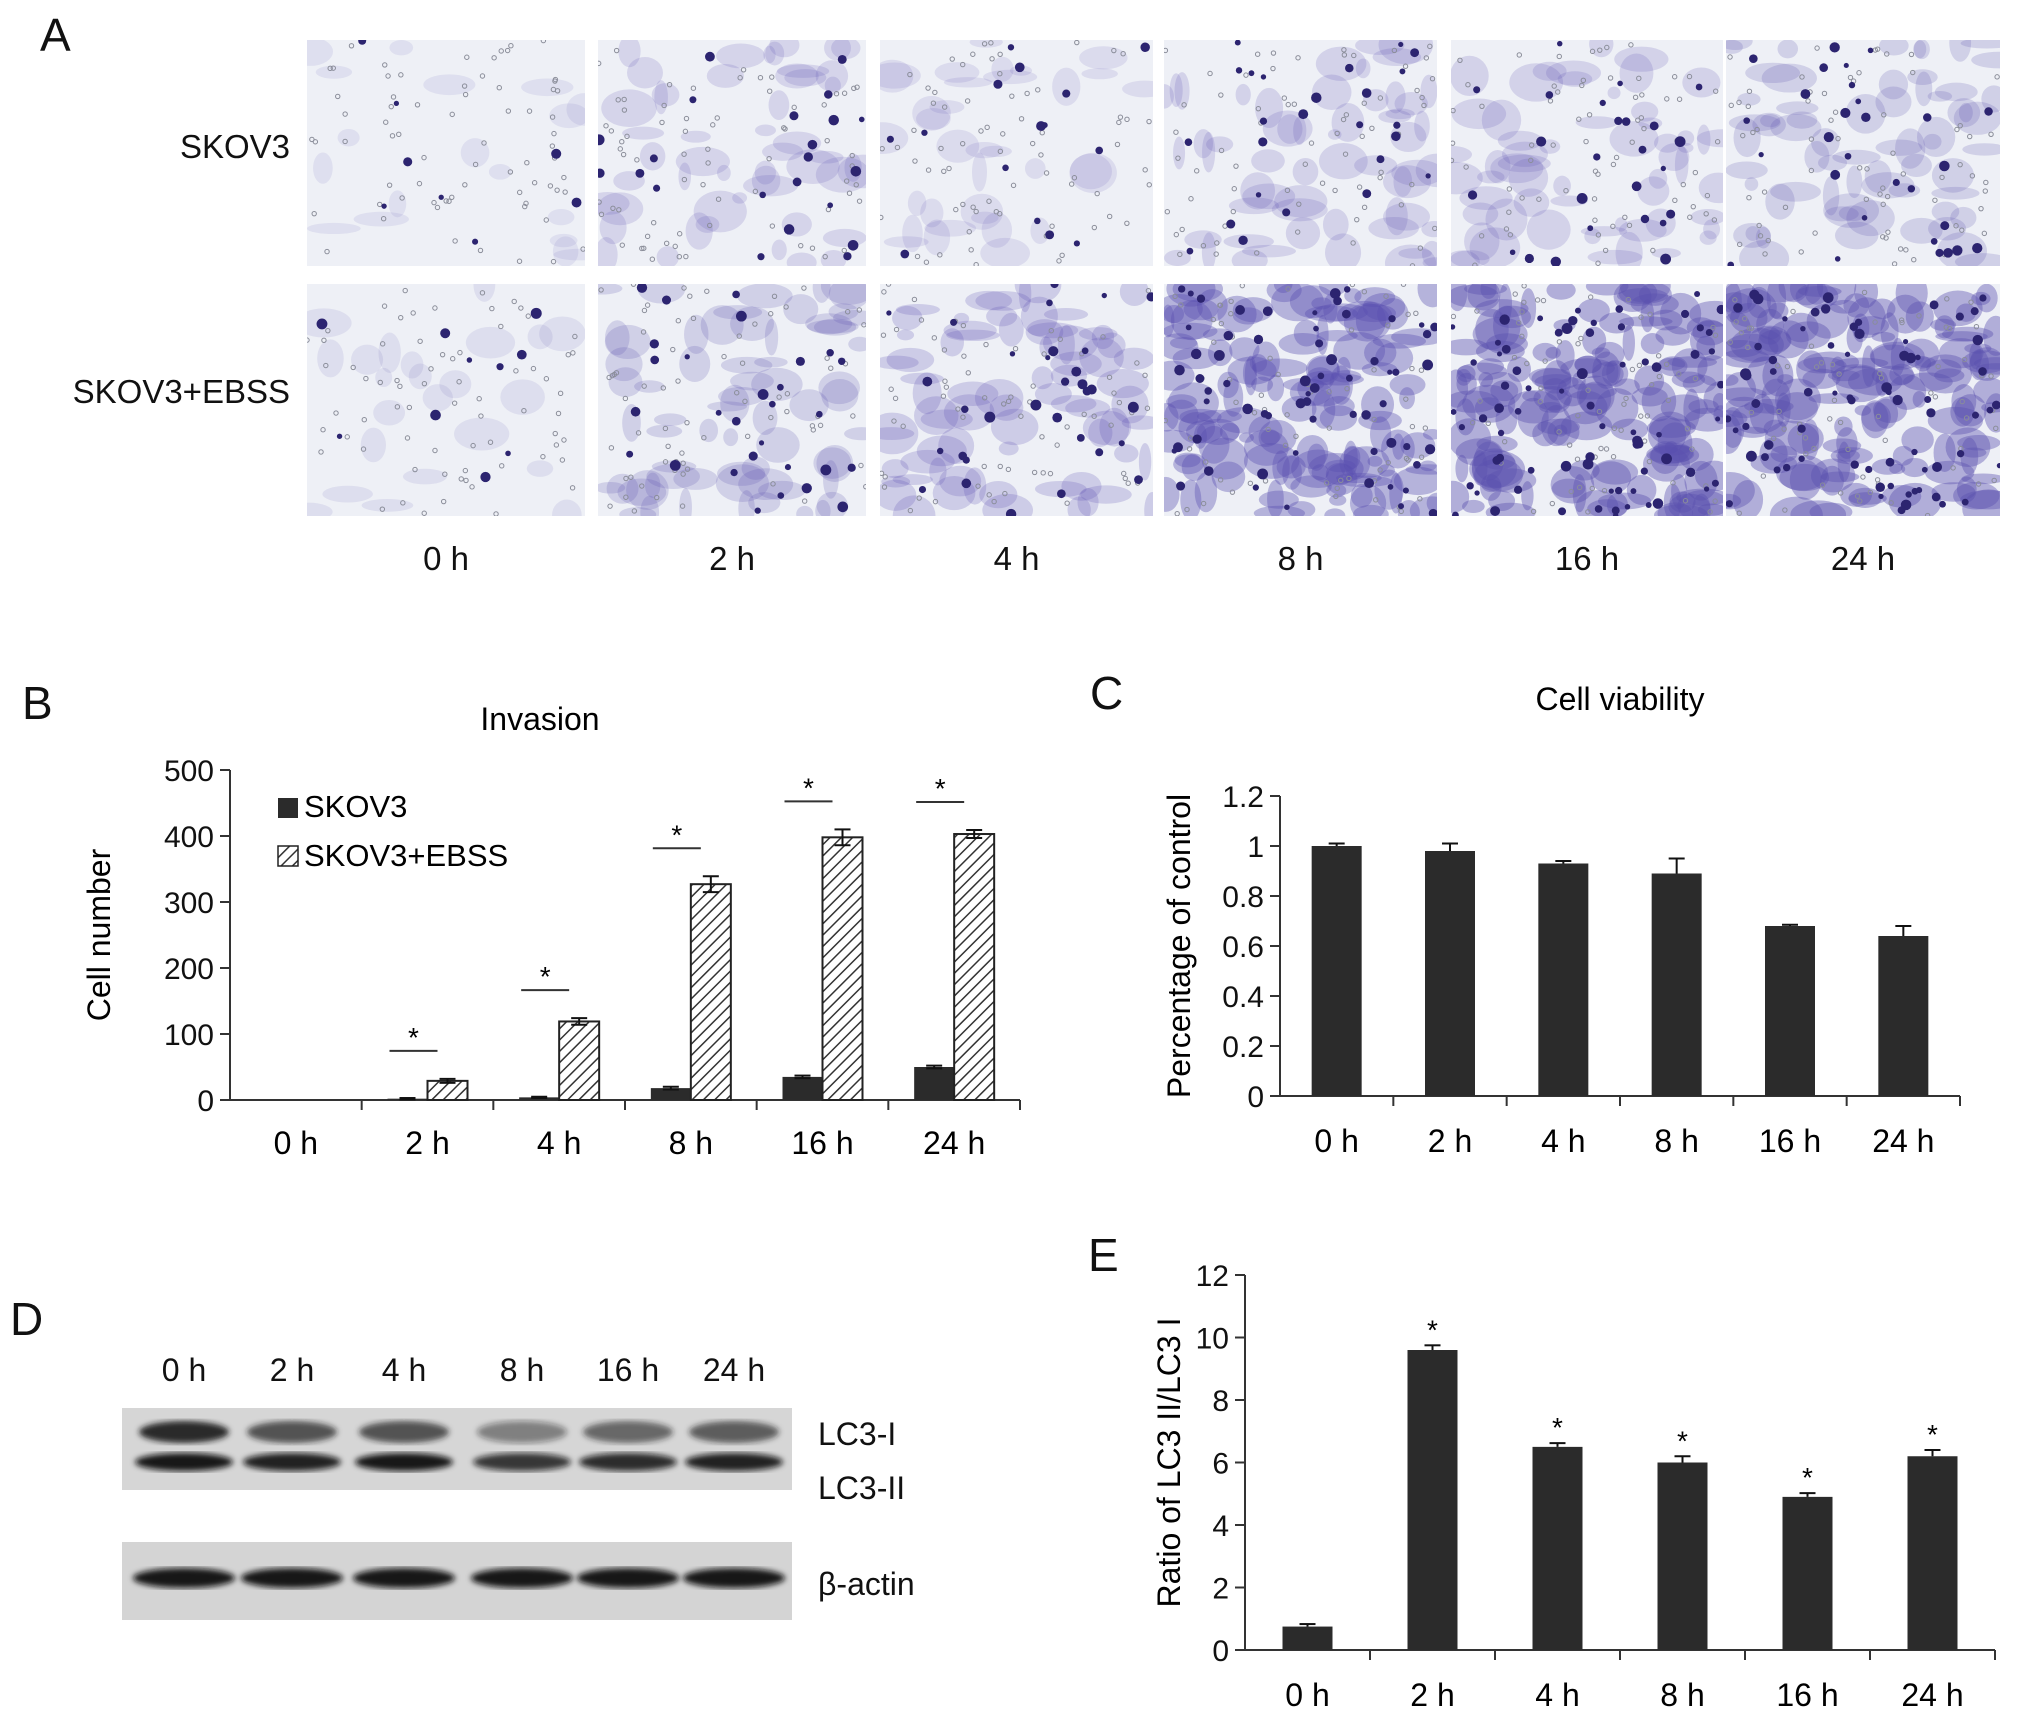 The image size is (2031, 1716). What do you see at coordinates (1243, 797) in the screenshot?
I see `y-tick-label: 1.2` at bounding box center [1243, 797].